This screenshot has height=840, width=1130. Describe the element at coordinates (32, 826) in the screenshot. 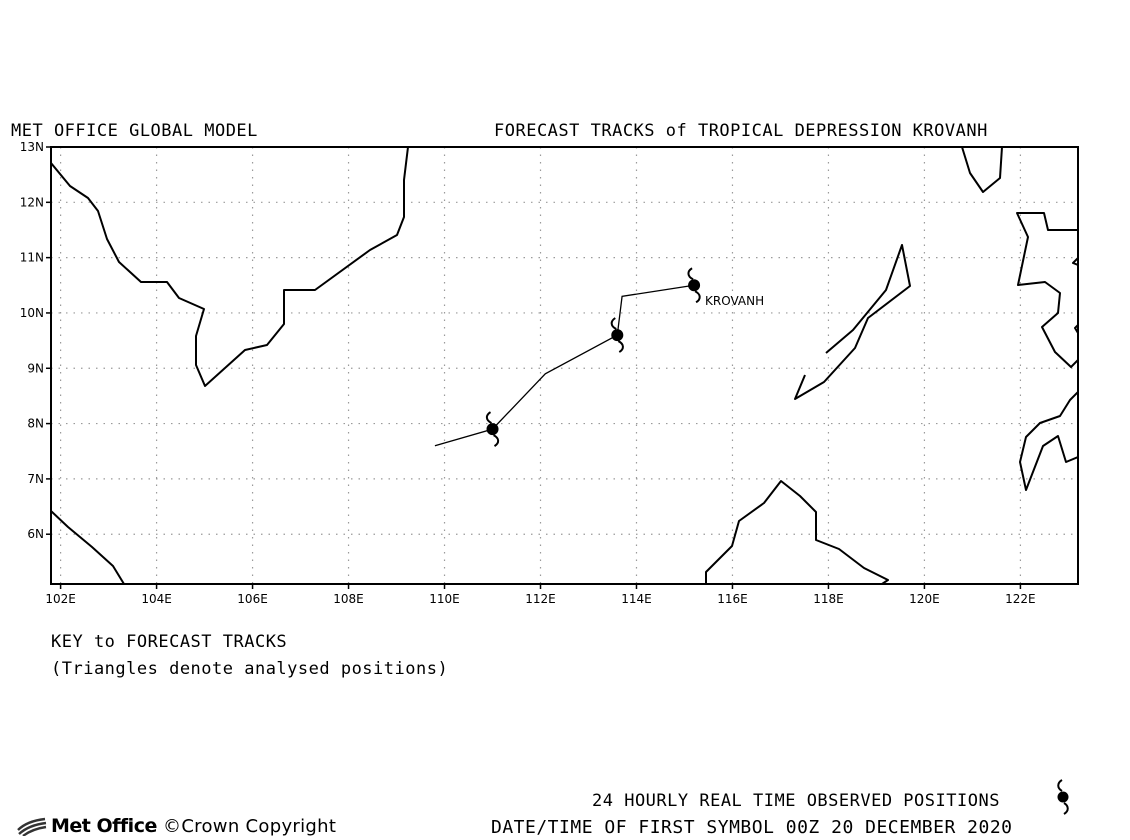

I see `met-office-swirl-icon` at that location.